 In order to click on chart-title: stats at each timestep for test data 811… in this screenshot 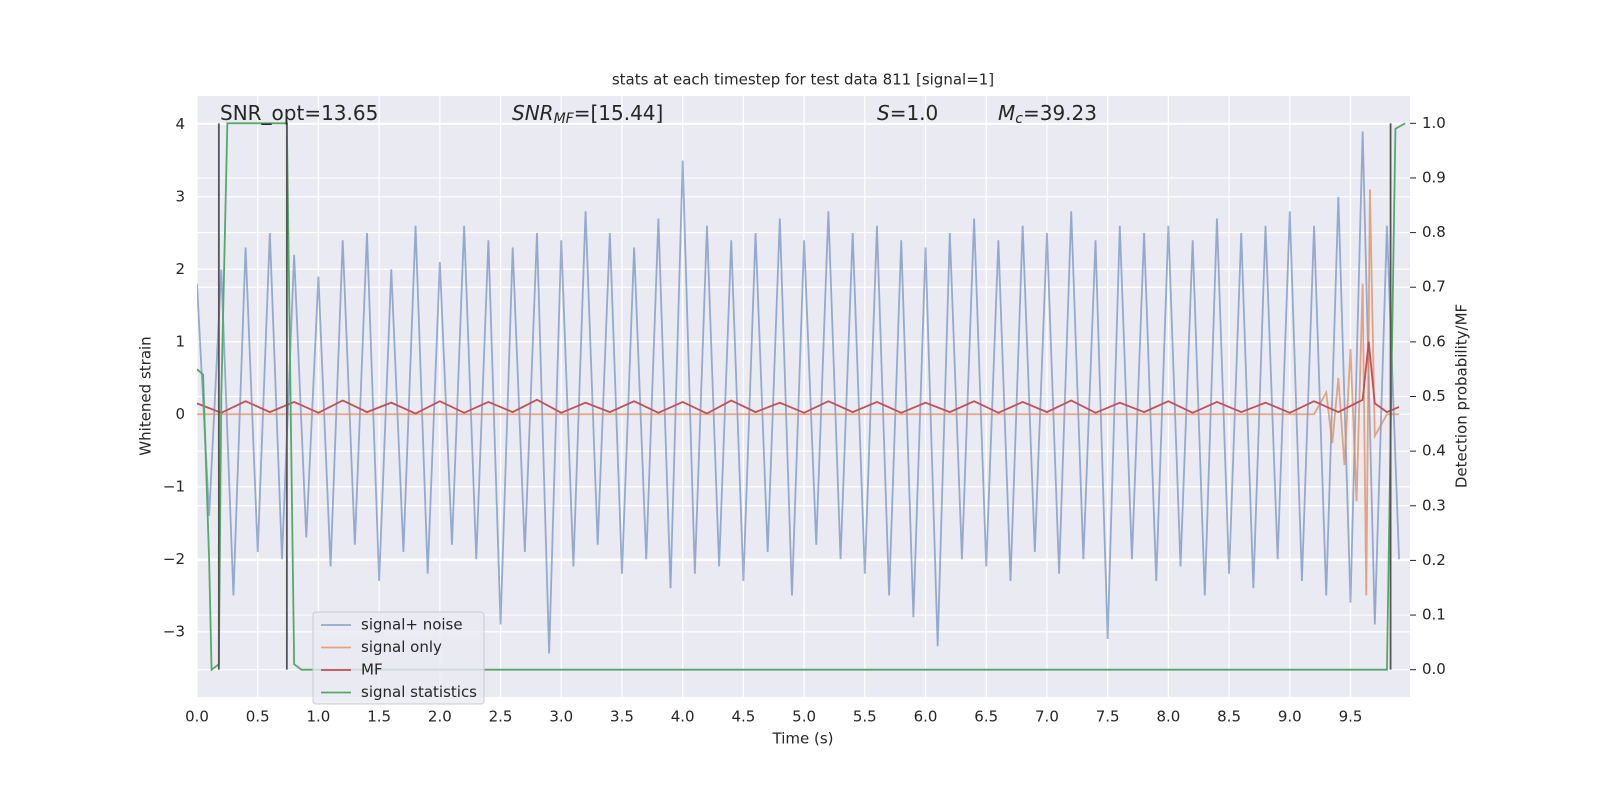, I will do `click(803, 80)`.